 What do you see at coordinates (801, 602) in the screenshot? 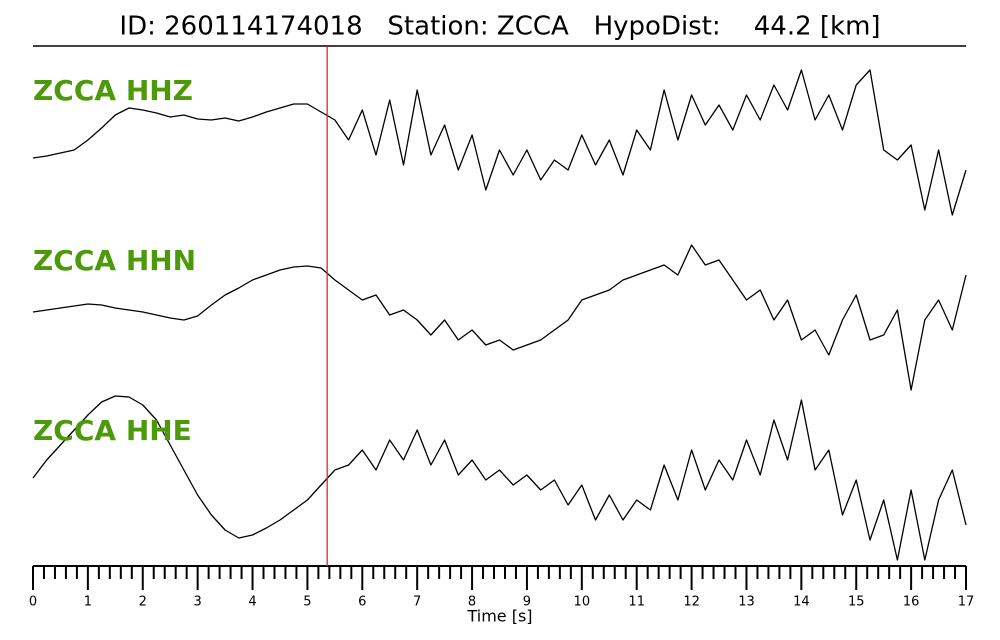
I see `x-tick-label: 14` at bounding box center [801, 602].